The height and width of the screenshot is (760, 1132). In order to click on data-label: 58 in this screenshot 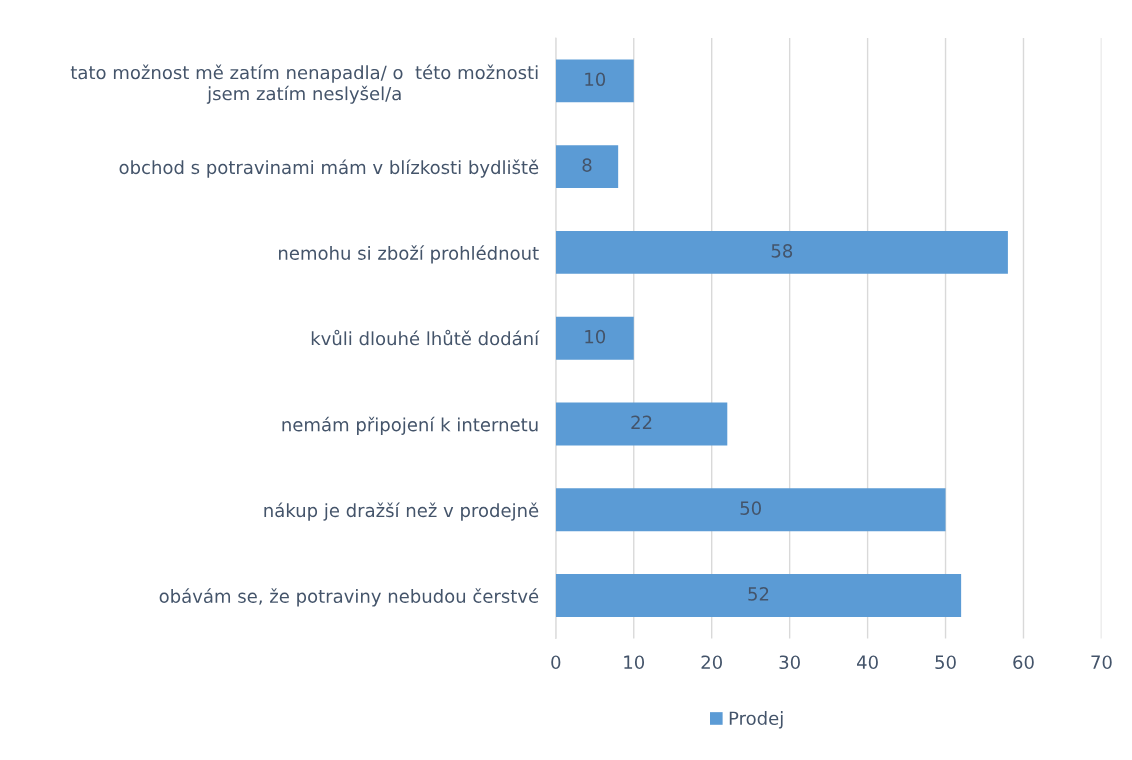, I will do `click(782, 251)`.